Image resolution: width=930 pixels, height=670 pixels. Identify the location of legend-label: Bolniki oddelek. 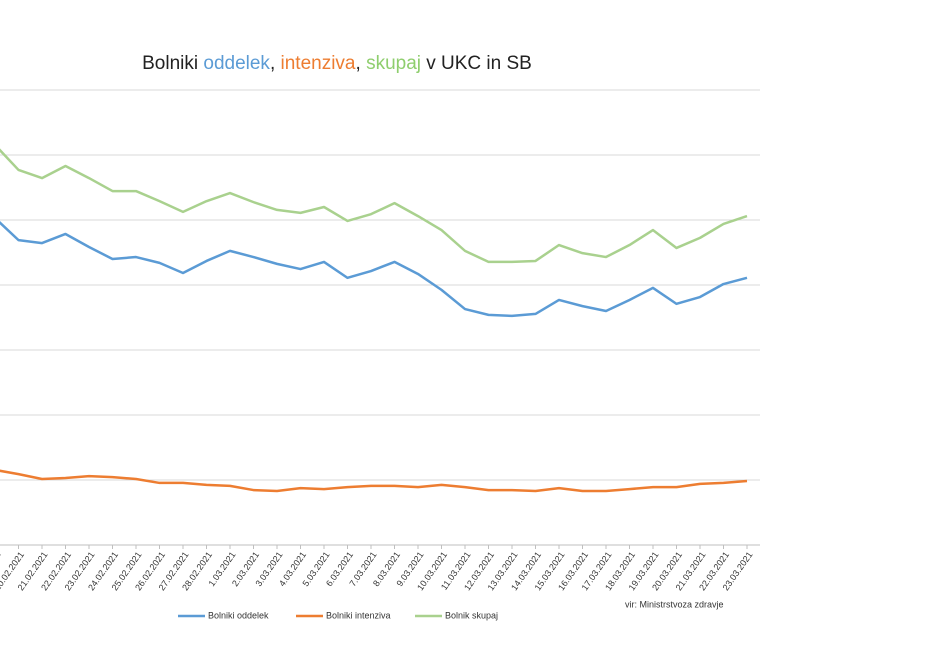
(238, 615).